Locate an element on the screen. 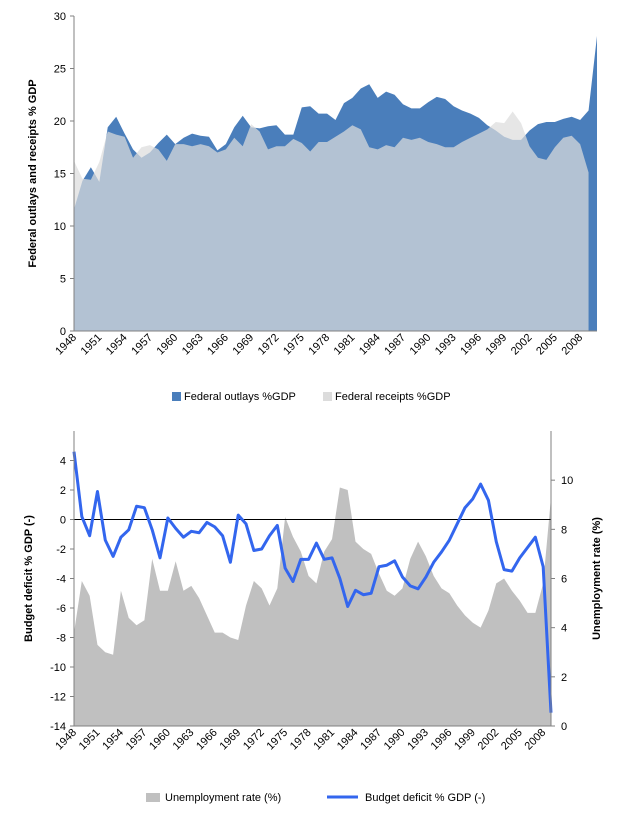 This screenshot has width=621, height=822. y-tick-label-left: -12 is located at coordinates (58, 698).